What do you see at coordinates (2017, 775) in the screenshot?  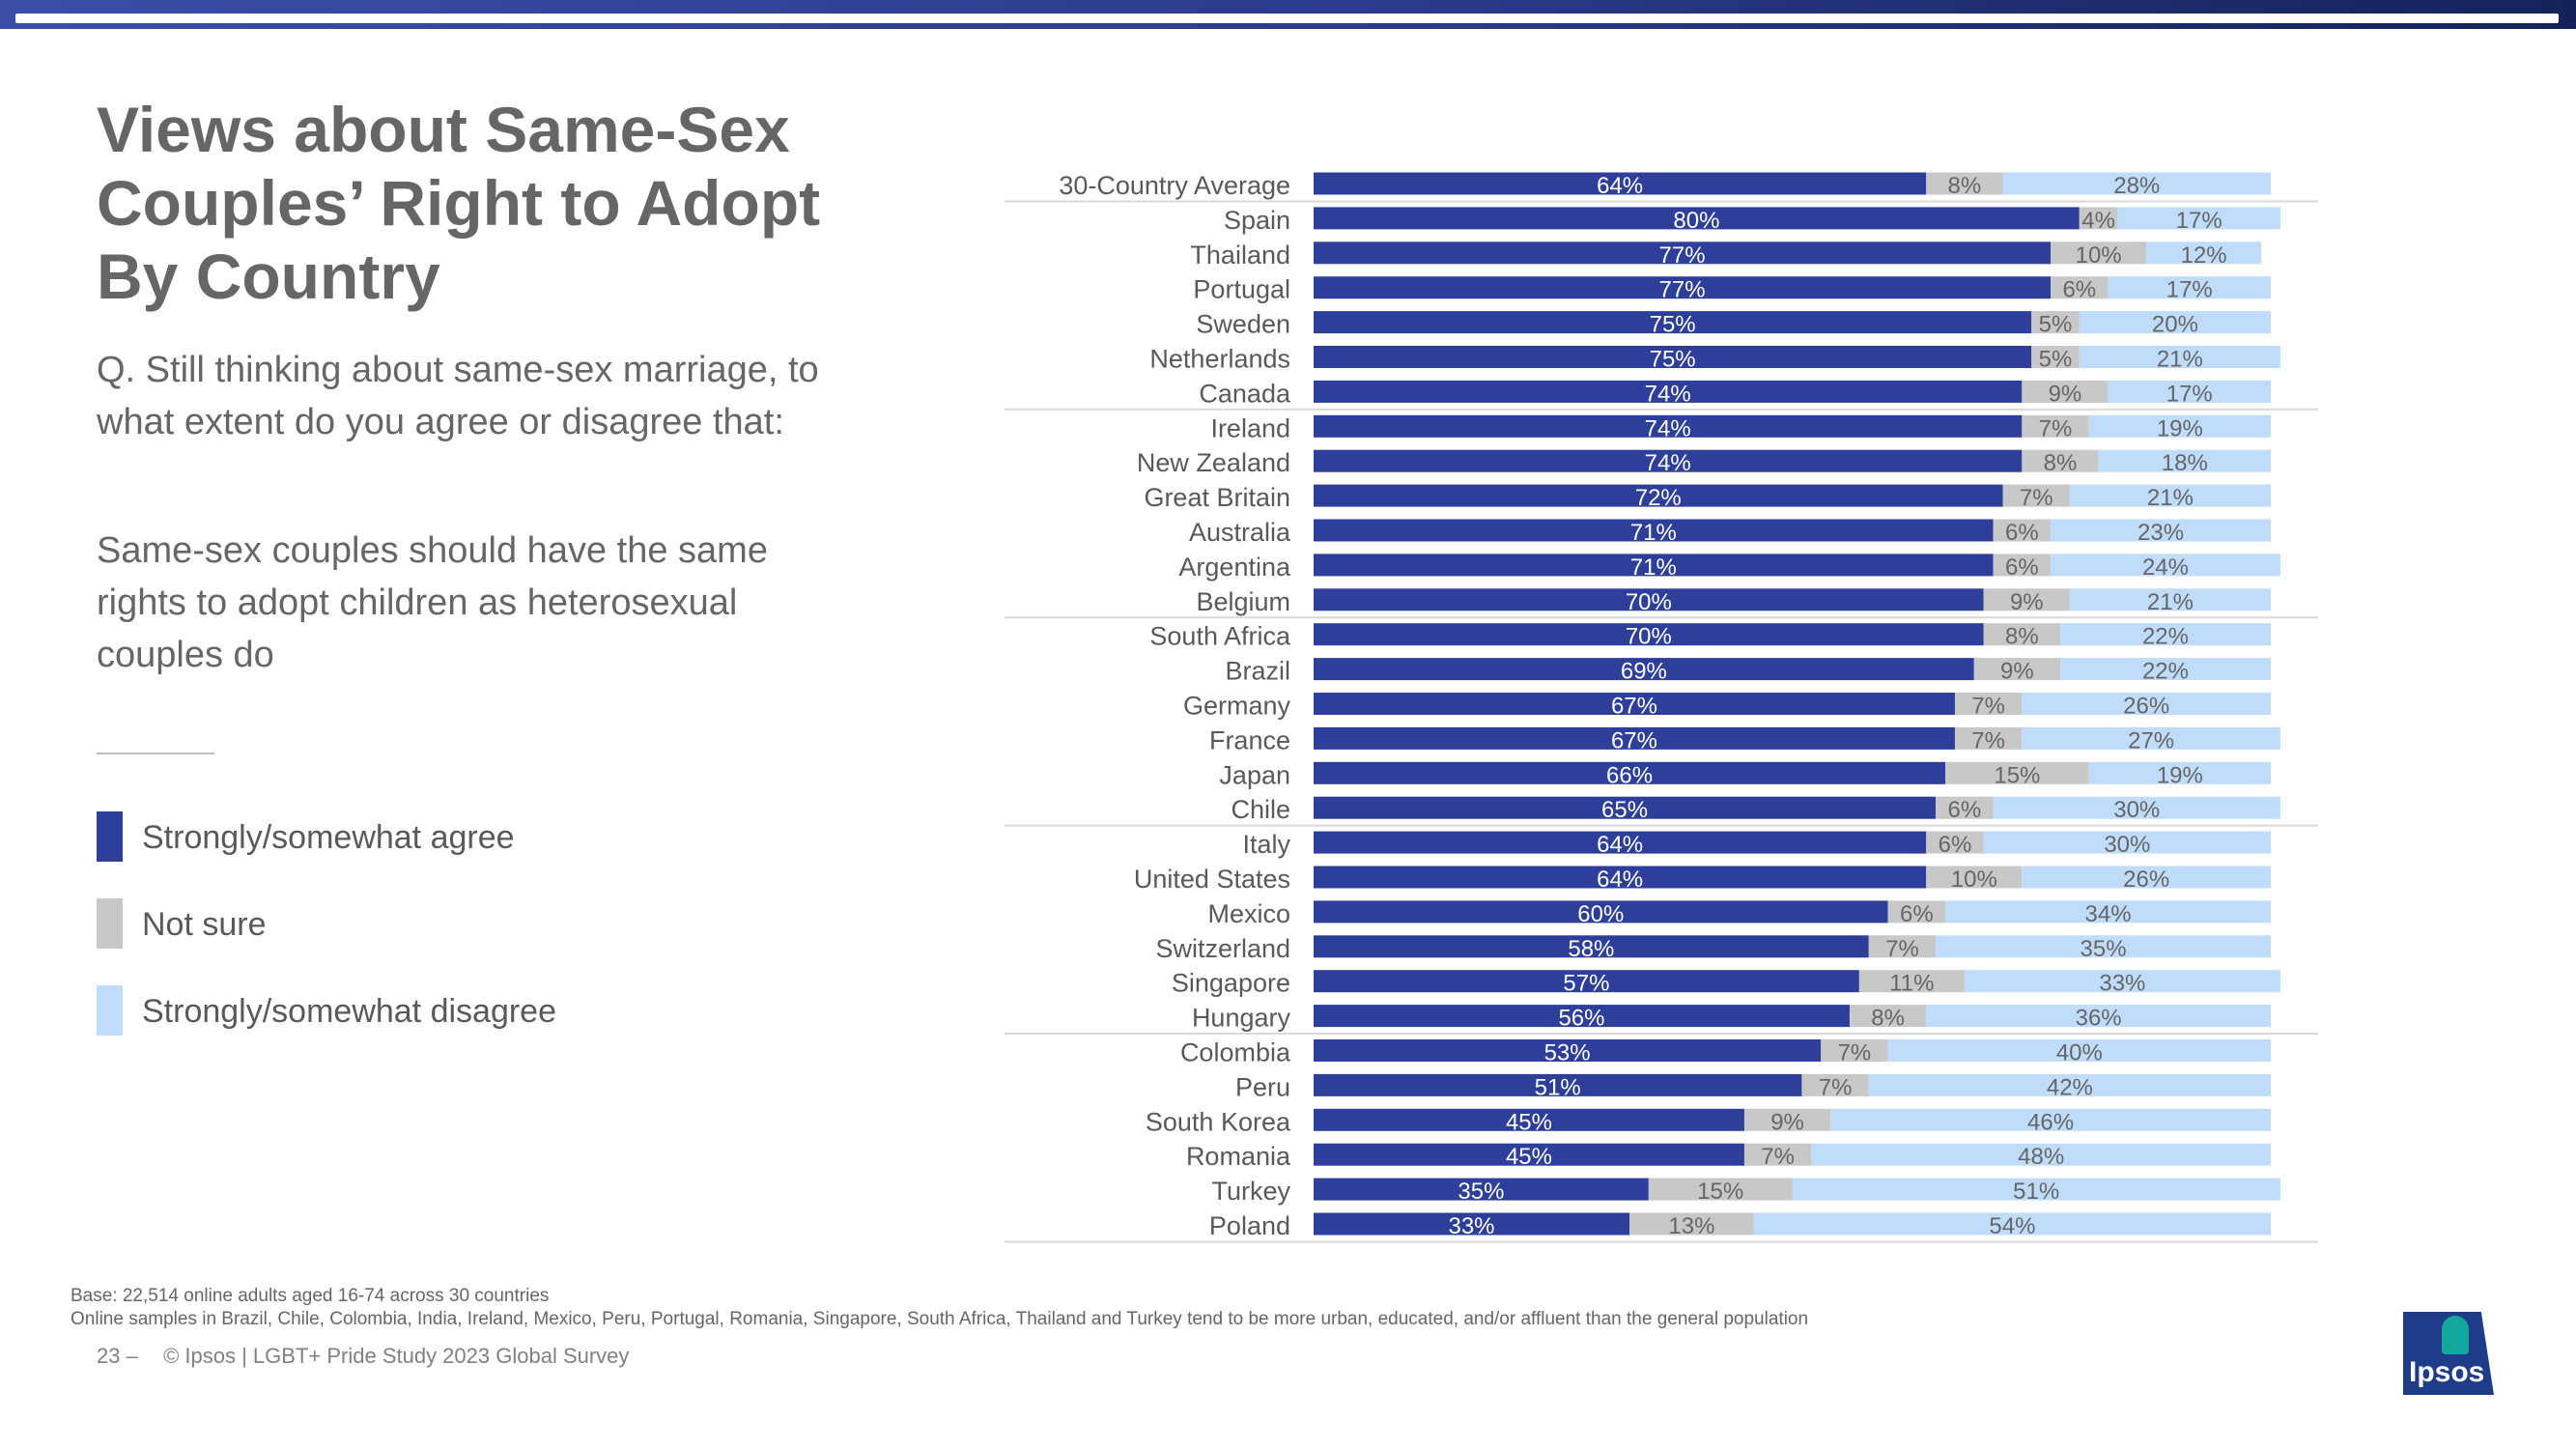 I see `data-label-not-sure-japan: 15%` at bounding box center [2017, 775].